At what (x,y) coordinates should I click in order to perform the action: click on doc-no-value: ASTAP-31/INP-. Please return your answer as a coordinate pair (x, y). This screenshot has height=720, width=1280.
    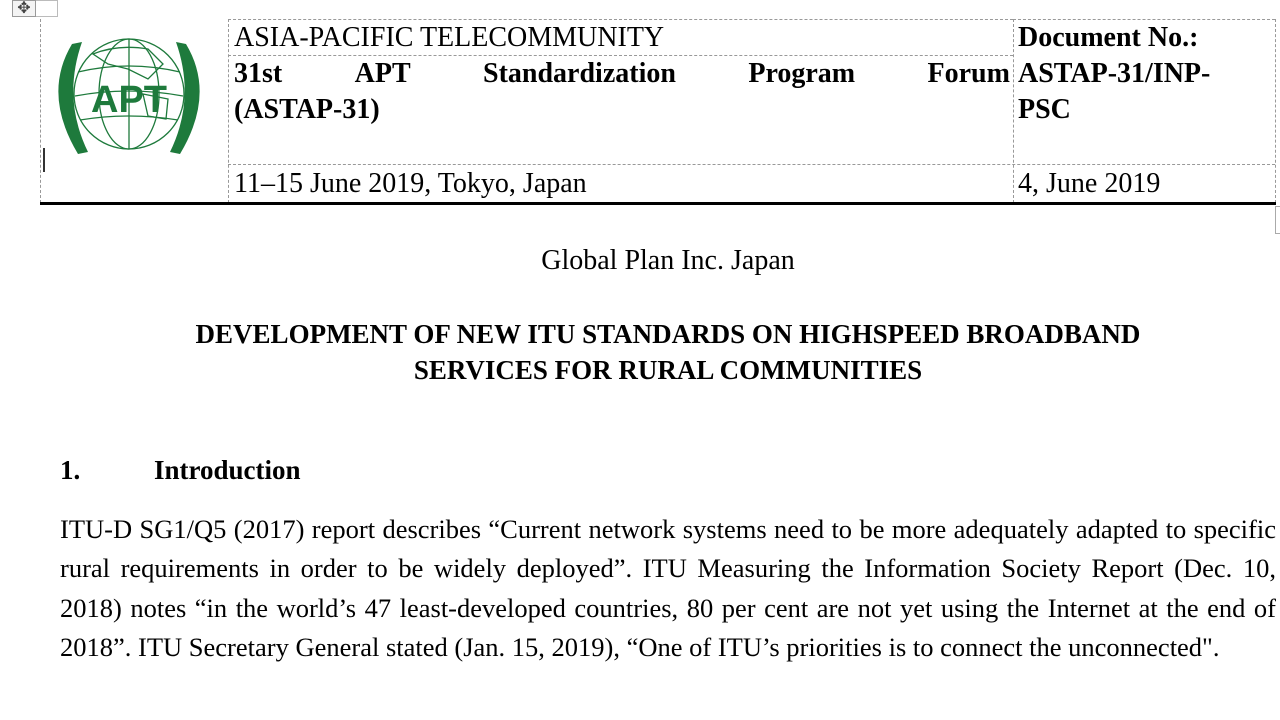
    Looking at the image, I should click on (1114, 73).